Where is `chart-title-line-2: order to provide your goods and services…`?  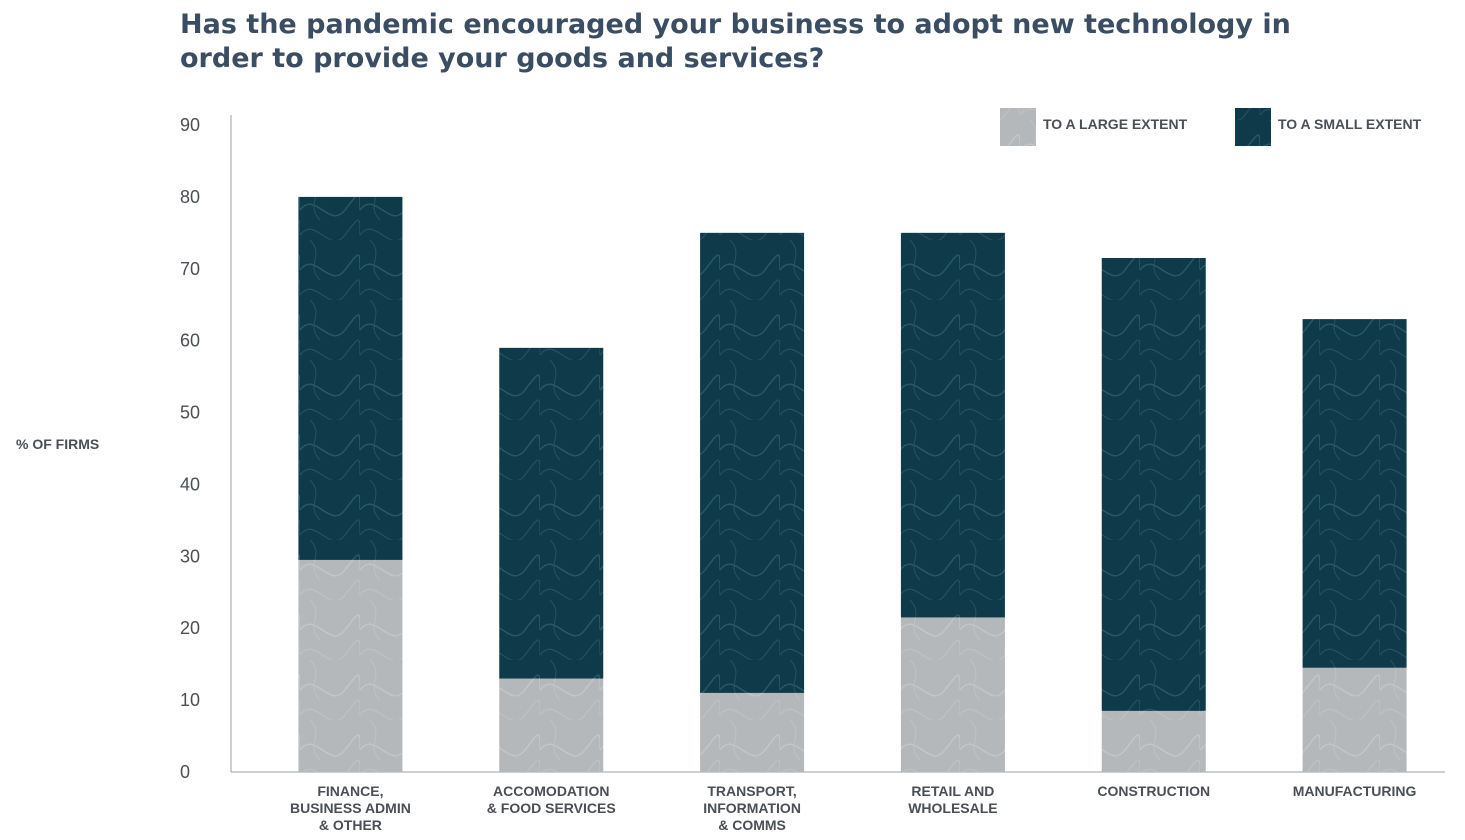 chart-title-line-2: order to provide your goods and services… is located at coordinates (502, 58).